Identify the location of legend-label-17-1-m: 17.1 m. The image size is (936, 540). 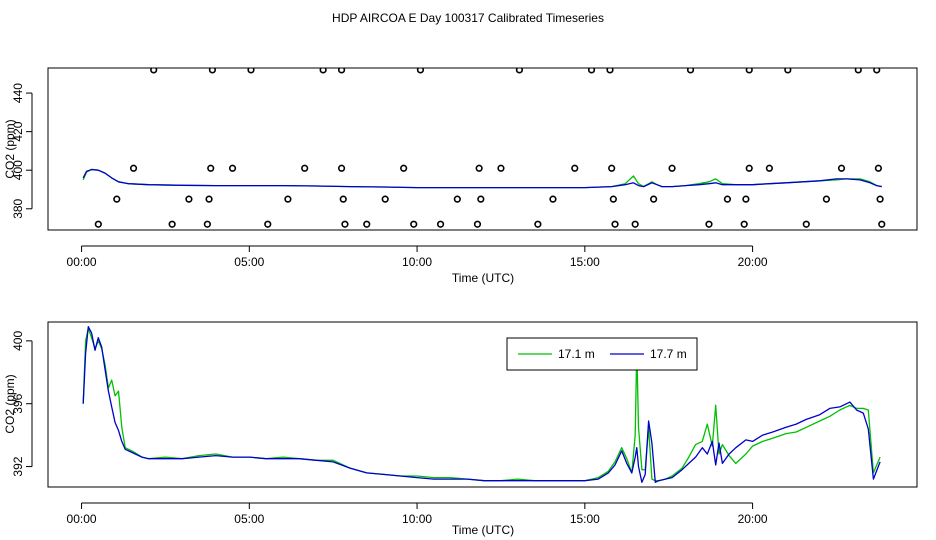
(576, 354).